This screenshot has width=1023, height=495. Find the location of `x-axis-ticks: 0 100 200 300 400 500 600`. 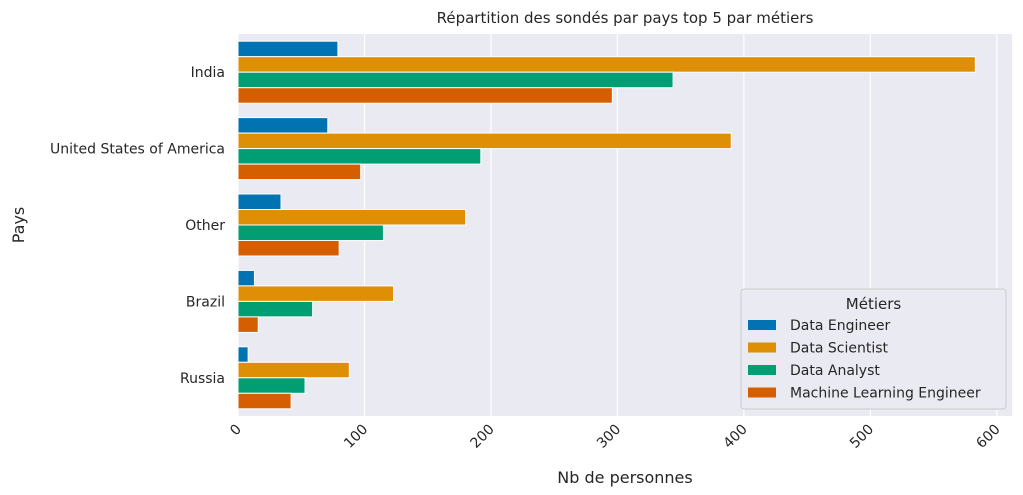

x-axis-ticks: 0 100 200 300 400 500 600 is located at coordinates (615, 437).